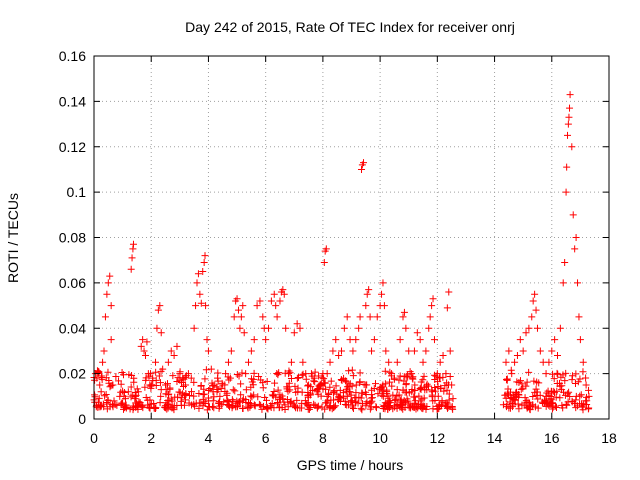 The width and height of the screenshot is (640, 480). What do you see at coordinates (82, 419) in the screenshot?
I see `y-tick-label: 0` at bounding box center [82, 419].